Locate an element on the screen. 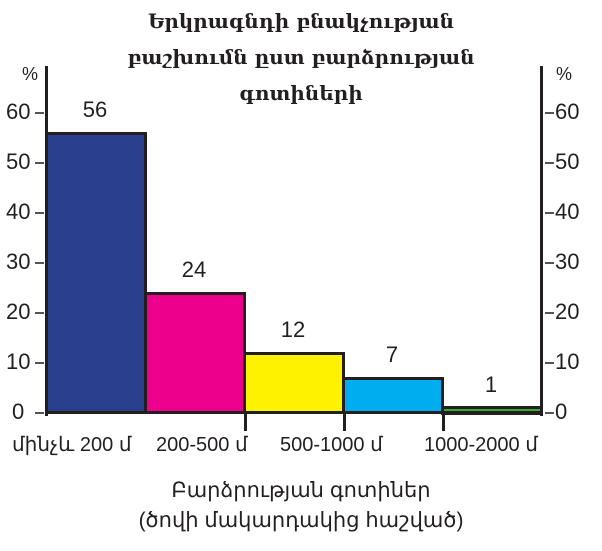 The image size is (602, 551). x-tick-2000 is located at coordinates (443, 422).